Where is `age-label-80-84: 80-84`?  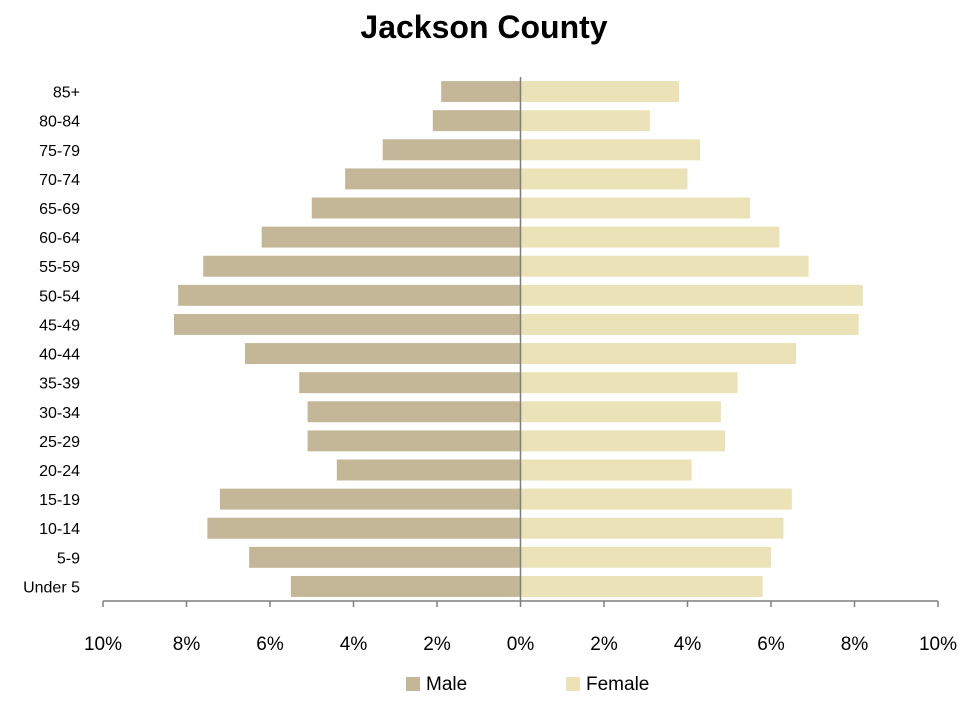
age-label-80-84: 80-84 is located at coordinates (59, 122).